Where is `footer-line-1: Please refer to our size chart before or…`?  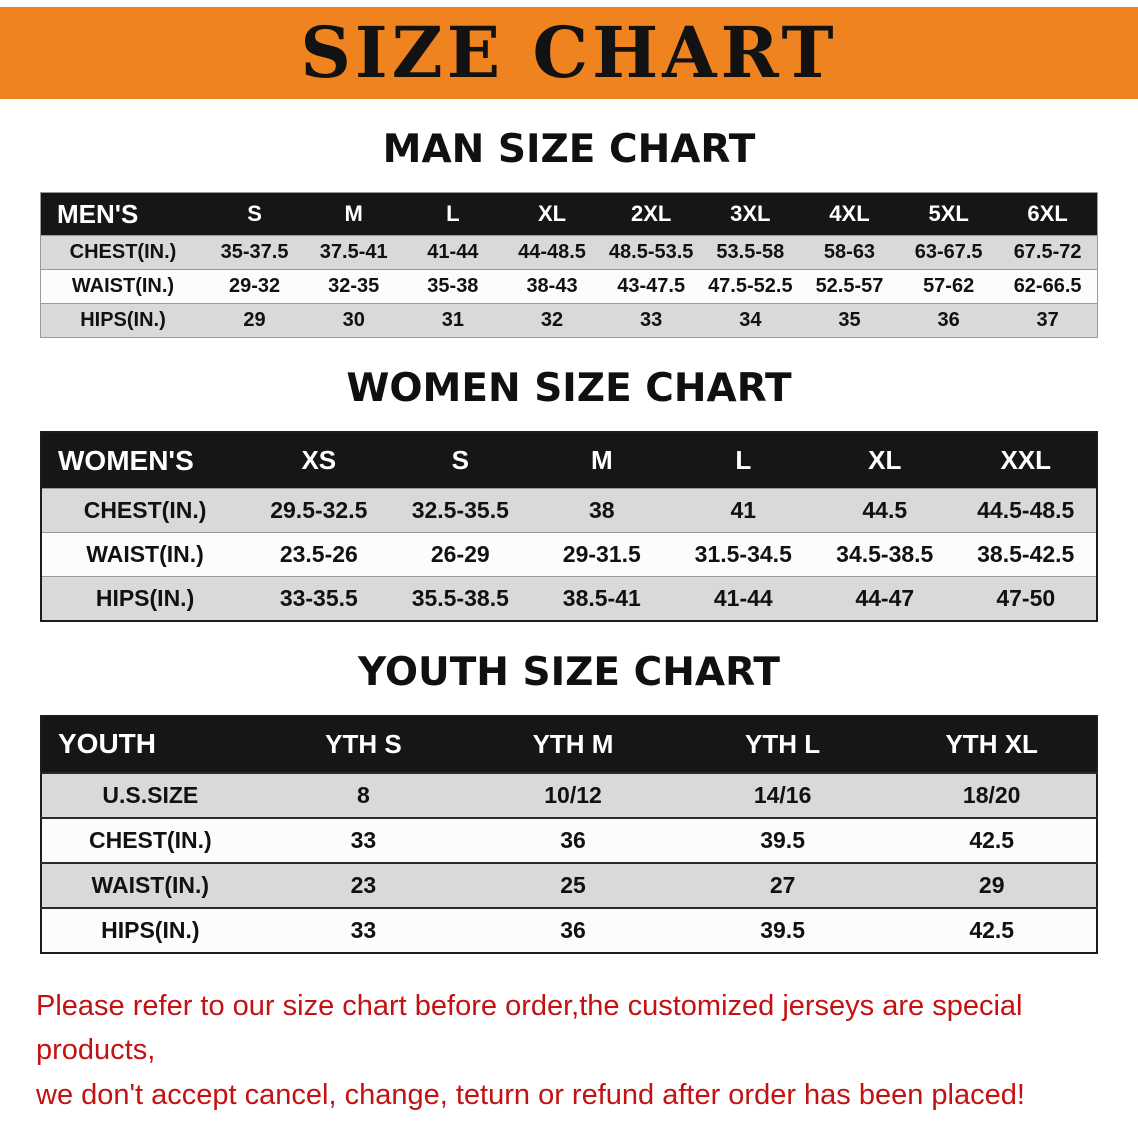 footer-line-1: Please refer to our size chart before or… is located at coordinates (569, 1029).